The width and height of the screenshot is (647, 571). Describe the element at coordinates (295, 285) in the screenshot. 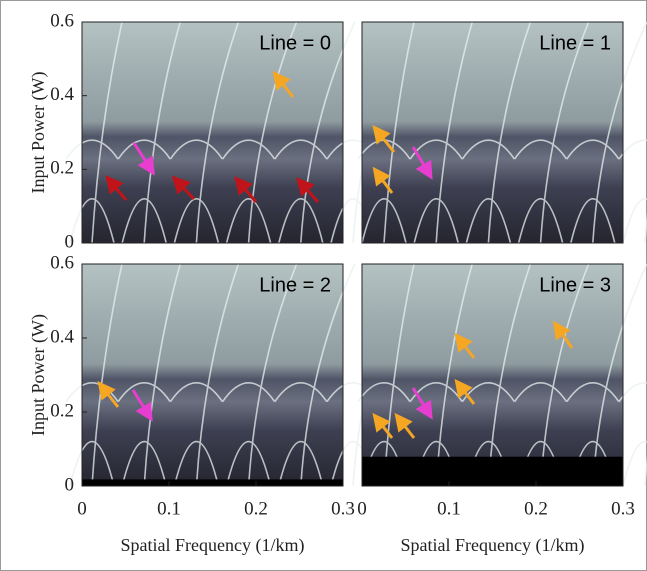

I see `panel-title: Line = 2` at that location.